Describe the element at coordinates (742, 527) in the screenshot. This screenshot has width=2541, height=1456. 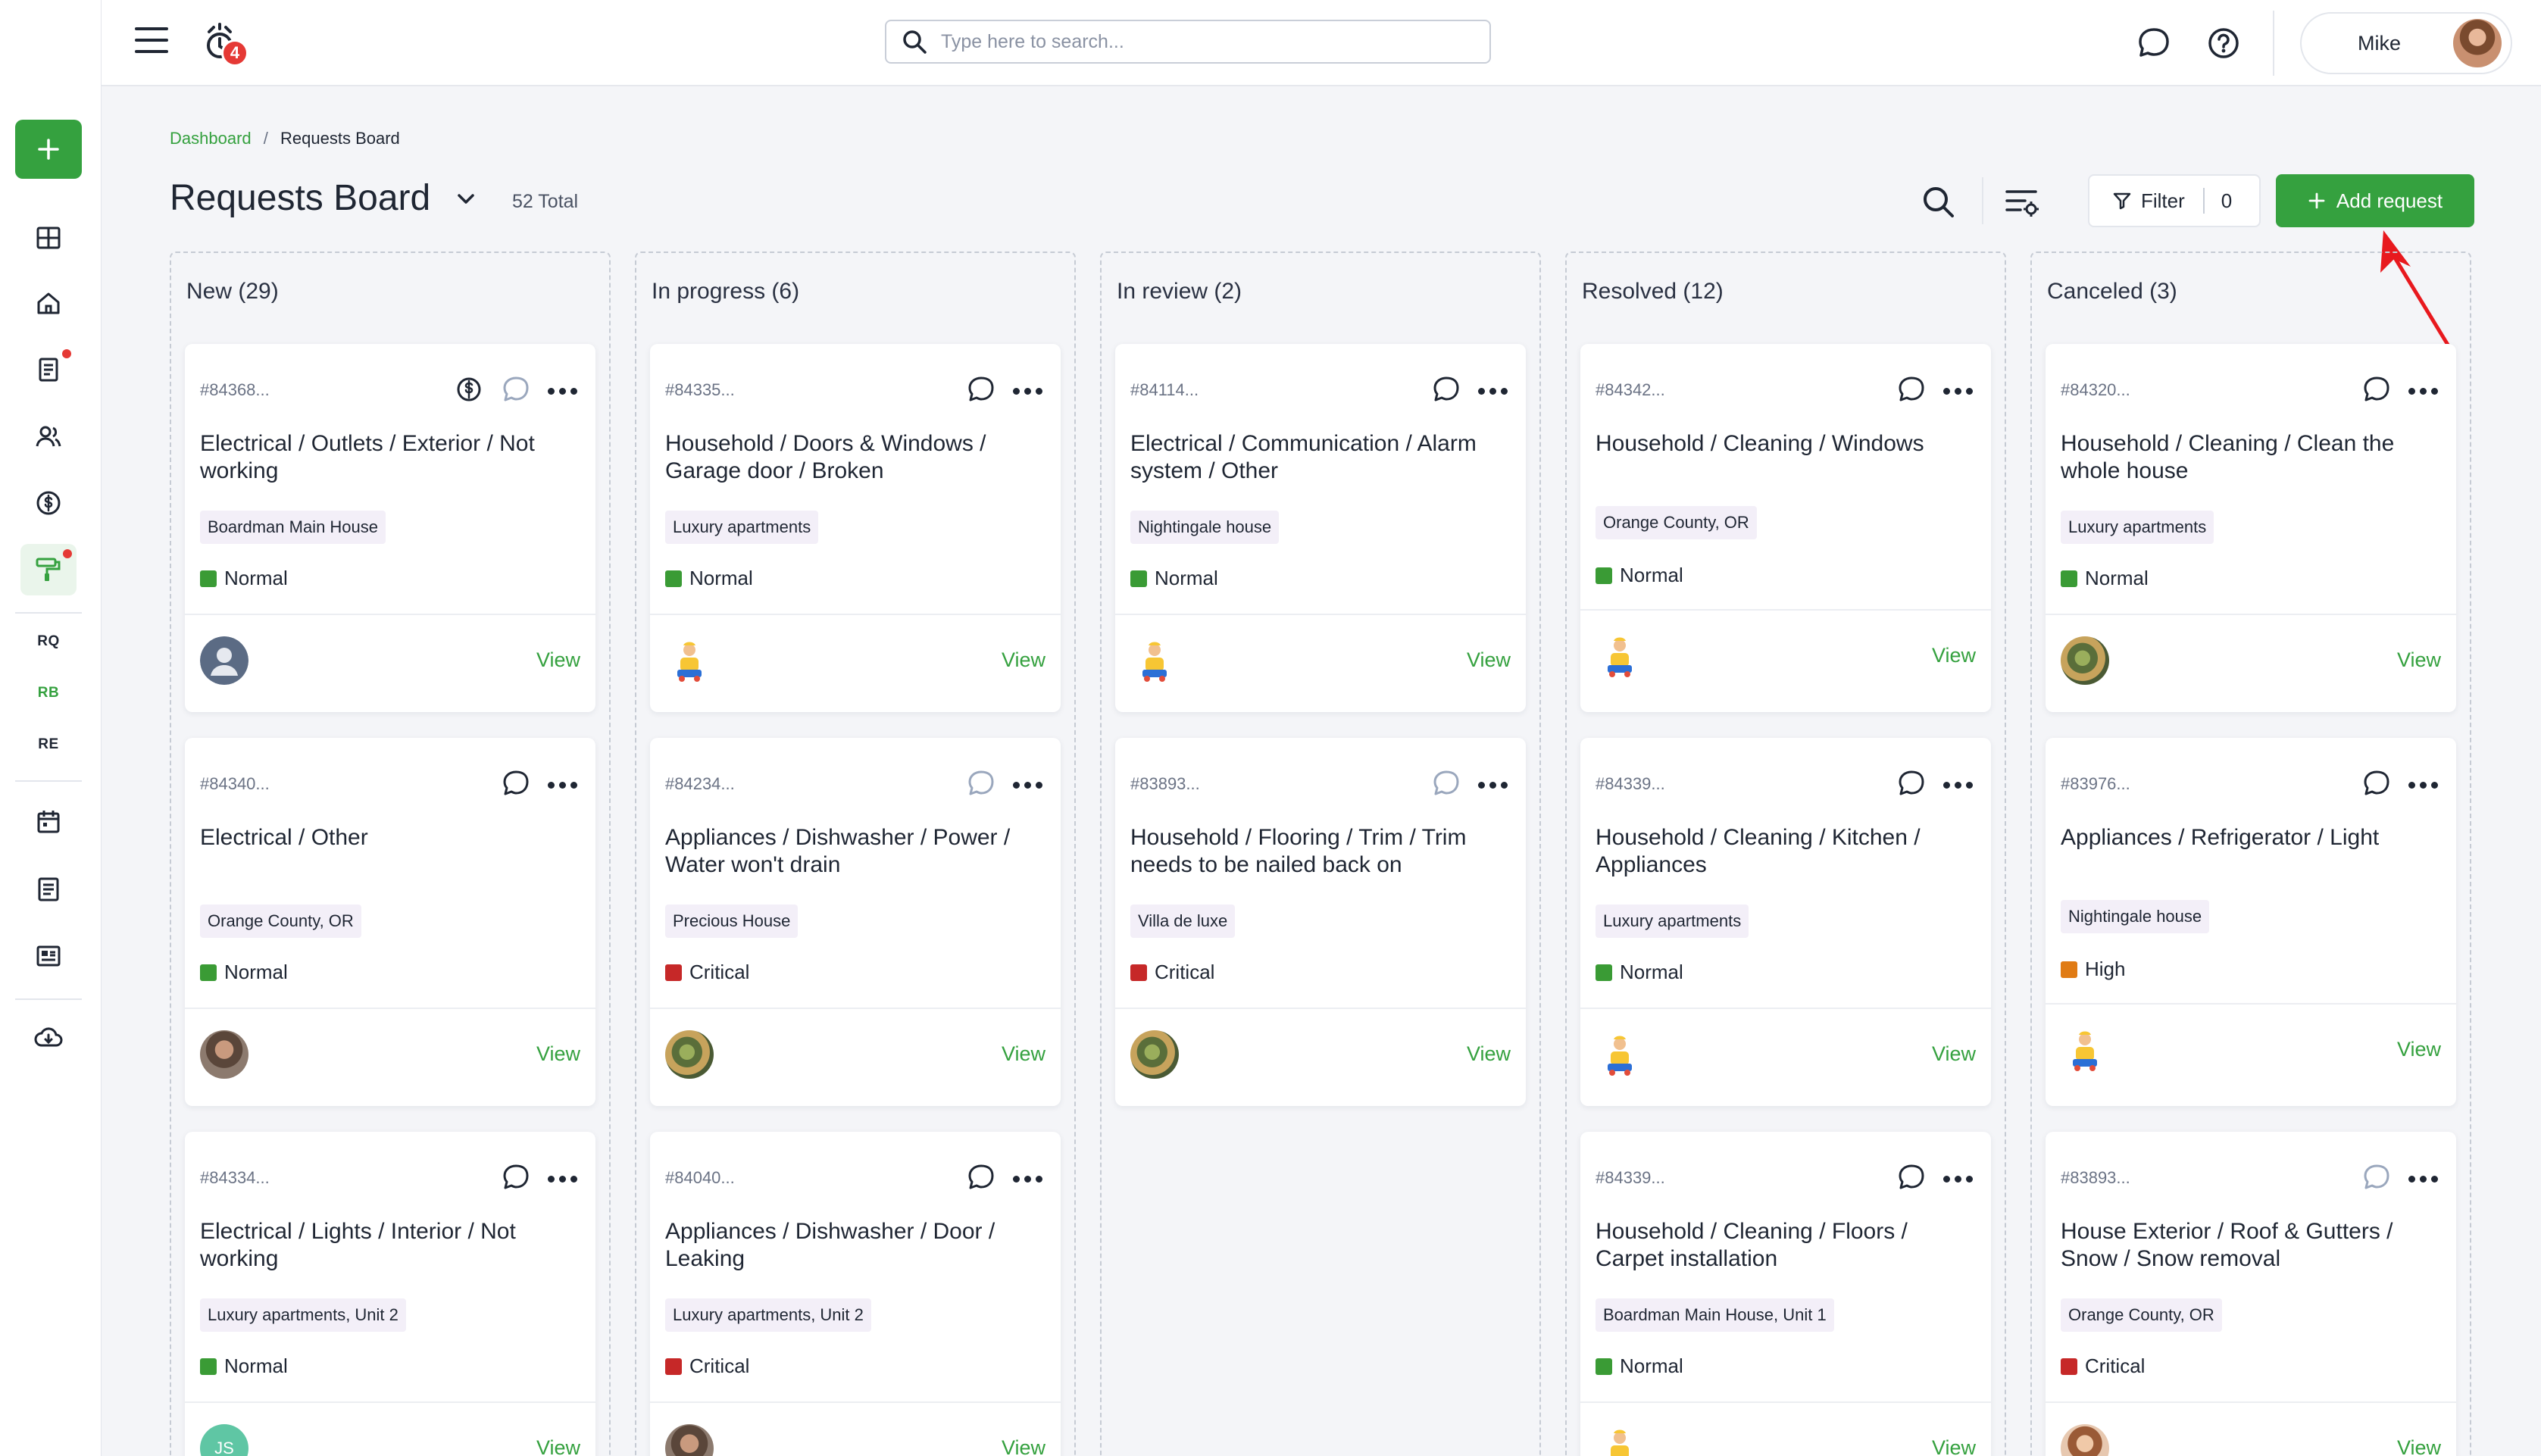
I see `property-tag: Luxury apartments` at that location.